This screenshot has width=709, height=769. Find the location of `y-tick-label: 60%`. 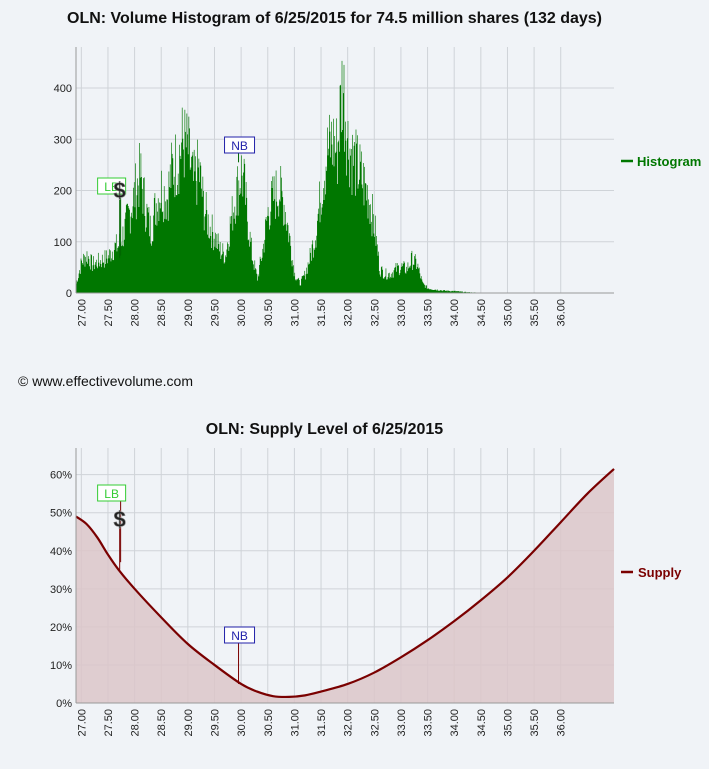

y-tick-label: 60% is located at coordinates (61, 476).